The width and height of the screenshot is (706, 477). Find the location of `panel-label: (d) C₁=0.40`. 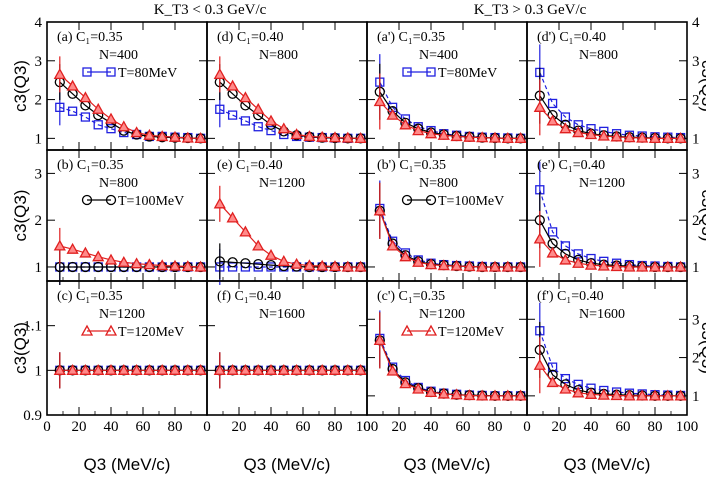

panel-label: (d) C₁=0.40 is located at coordinates (250, 37).